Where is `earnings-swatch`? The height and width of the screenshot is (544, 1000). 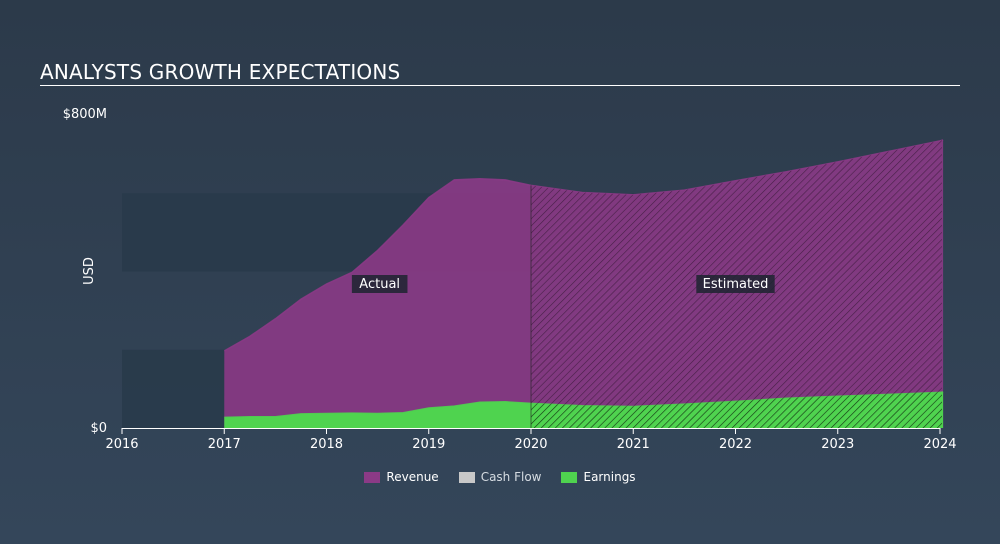
earnings-swatch is located at coordinates (569, 477).